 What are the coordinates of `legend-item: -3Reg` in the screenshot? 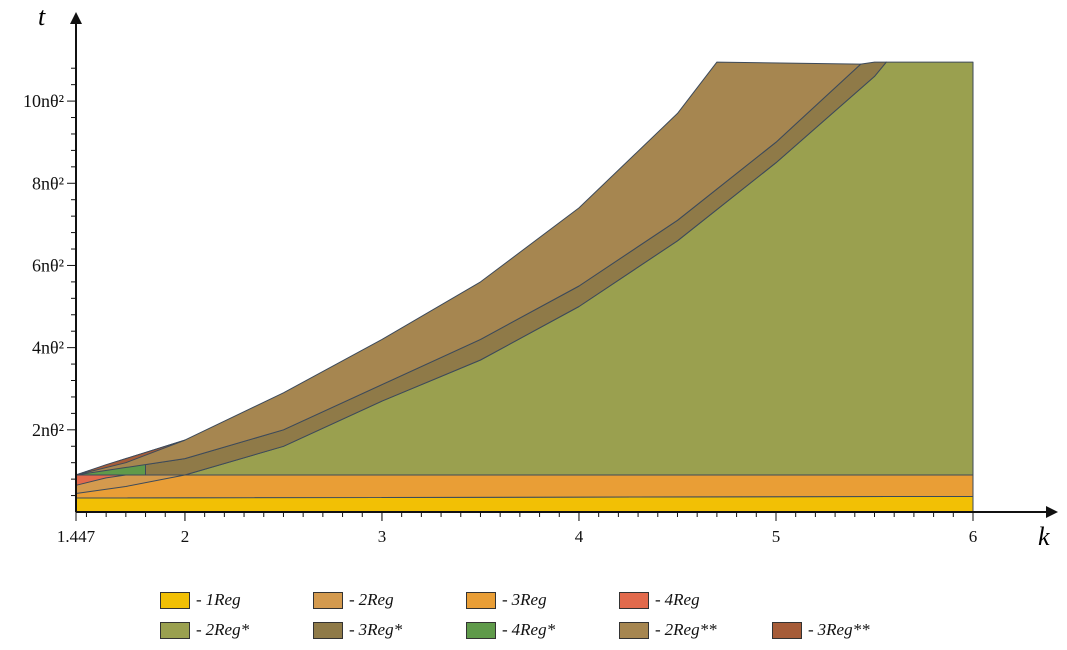 It's located at (506, 600).